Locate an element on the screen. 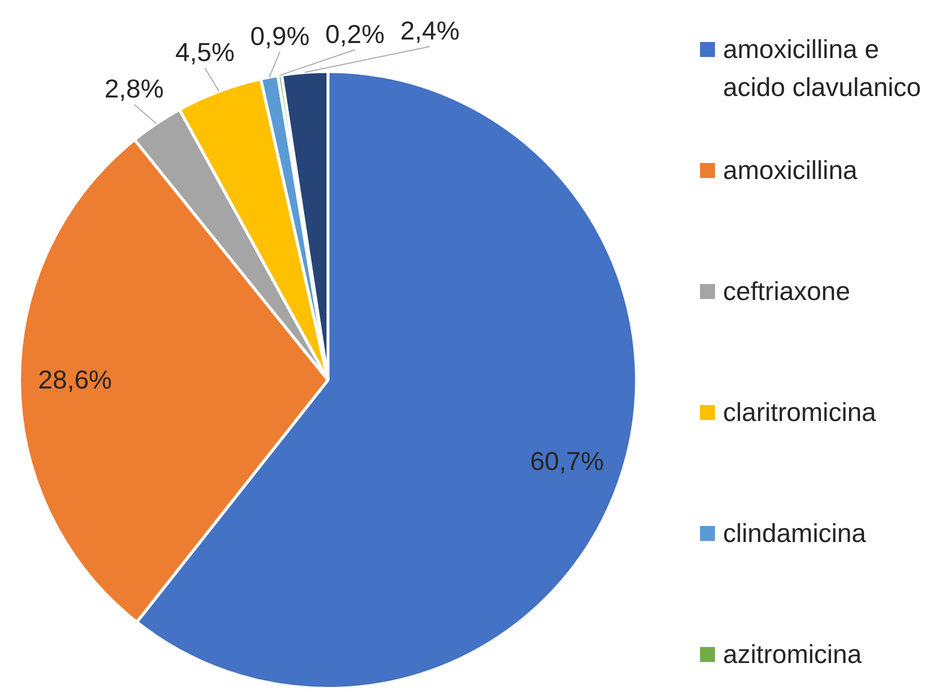 This screenshot has width=936, height=692. legend-label: clindamicina is located at coordinates (794, 533).